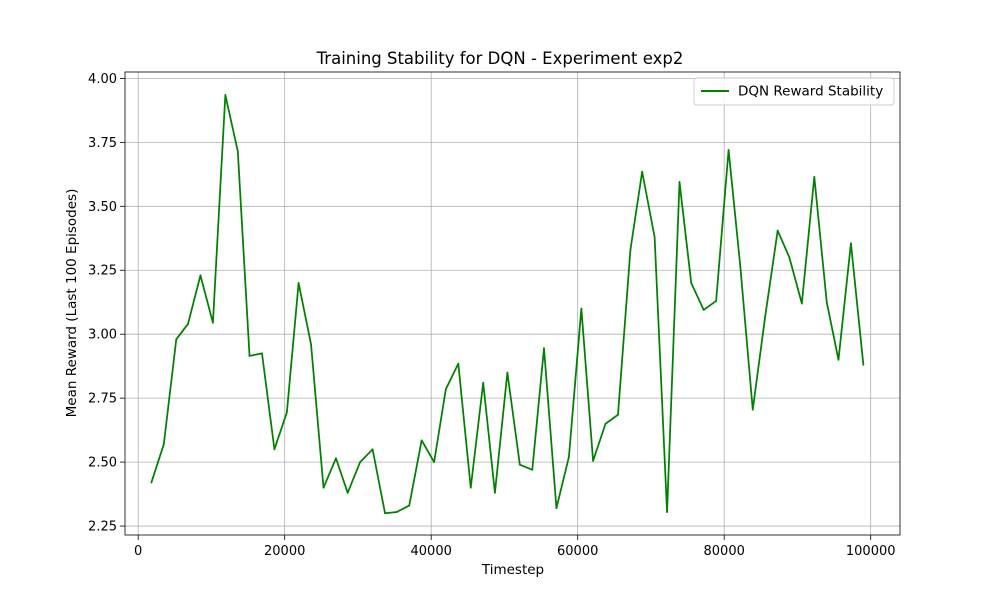 The width and height of the screenshot is (1000, 604). I want to click on legend-box, so click(794, 91).